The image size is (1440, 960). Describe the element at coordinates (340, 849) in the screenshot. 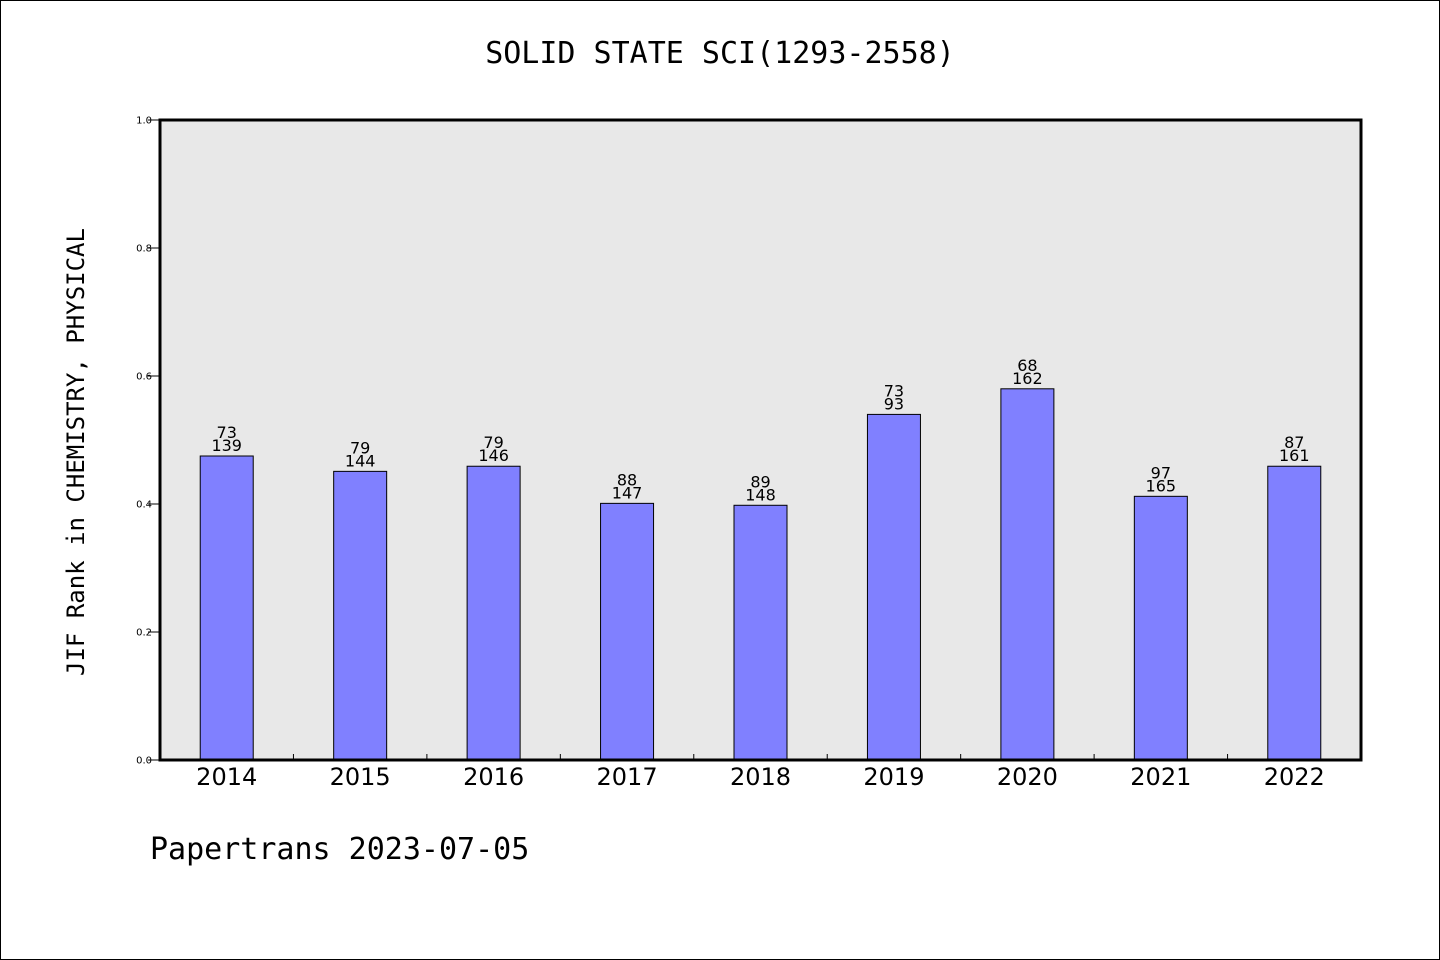

I see `footer-credit: Papertrans 2023-07-05` at that location.